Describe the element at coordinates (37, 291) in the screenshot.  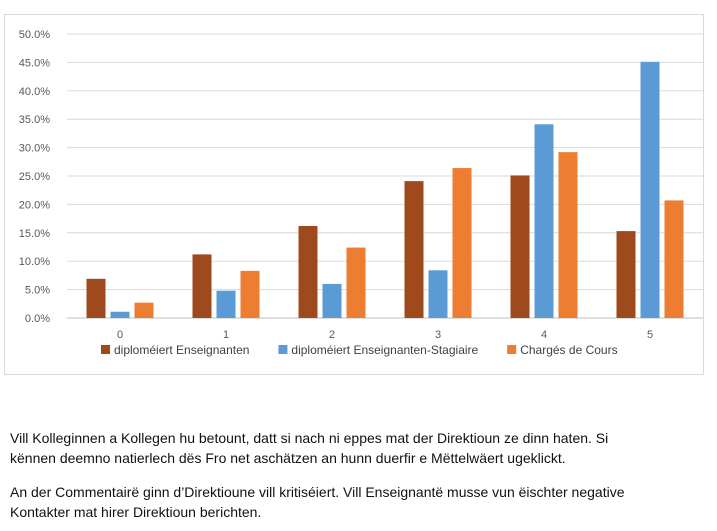
I see `y-tick-label: 5.0%` at that location.